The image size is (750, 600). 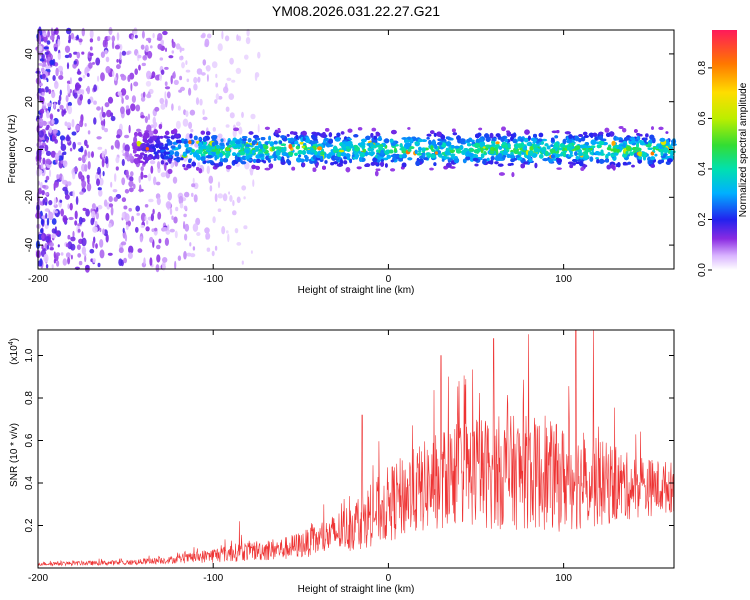 What do you see at coordinates (29, 440) in the screenshot?
I see `snr-y-tick-label: 0.6` at bounding box center [29, 440].